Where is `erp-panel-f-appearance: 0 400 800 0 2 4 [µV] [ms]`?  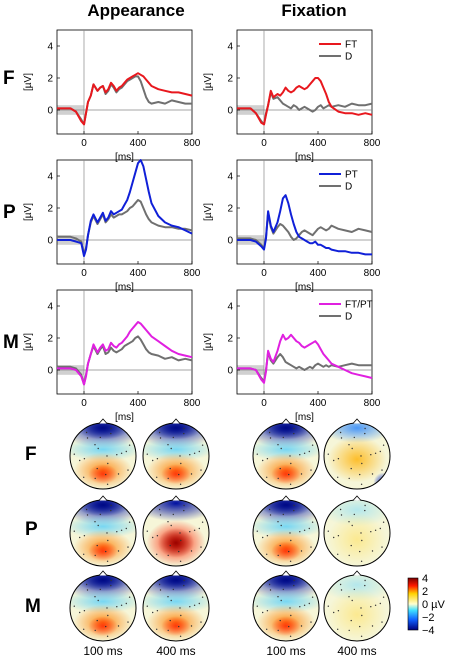 erp-panel-f-appearance: 0 400 800 0 2 4 [µV] [ms] is located at coordinates (112, 96).